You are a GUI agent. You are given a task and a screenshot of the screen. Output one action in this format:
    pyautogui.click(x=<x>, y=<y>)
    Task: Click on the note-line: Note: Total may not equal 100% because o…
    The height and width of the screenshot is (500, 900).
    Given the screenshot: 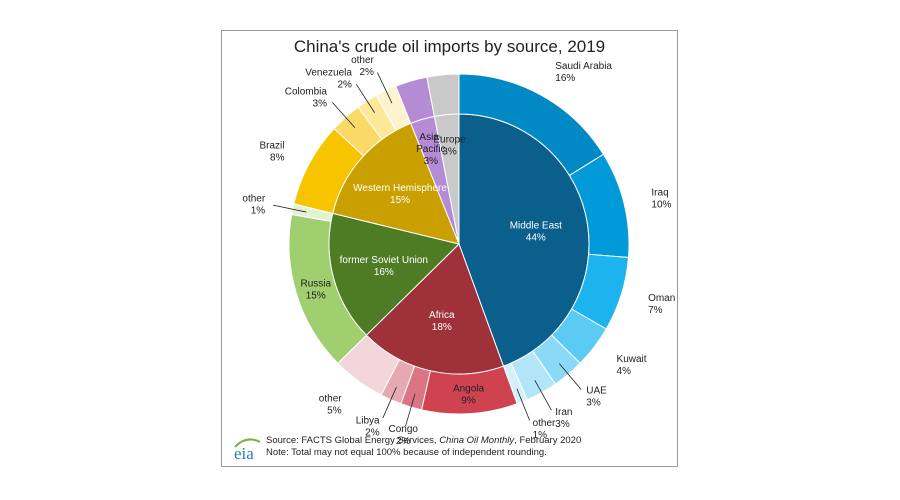 What is the action you would take?
    pyautogui.click(x=406, y=452)
    